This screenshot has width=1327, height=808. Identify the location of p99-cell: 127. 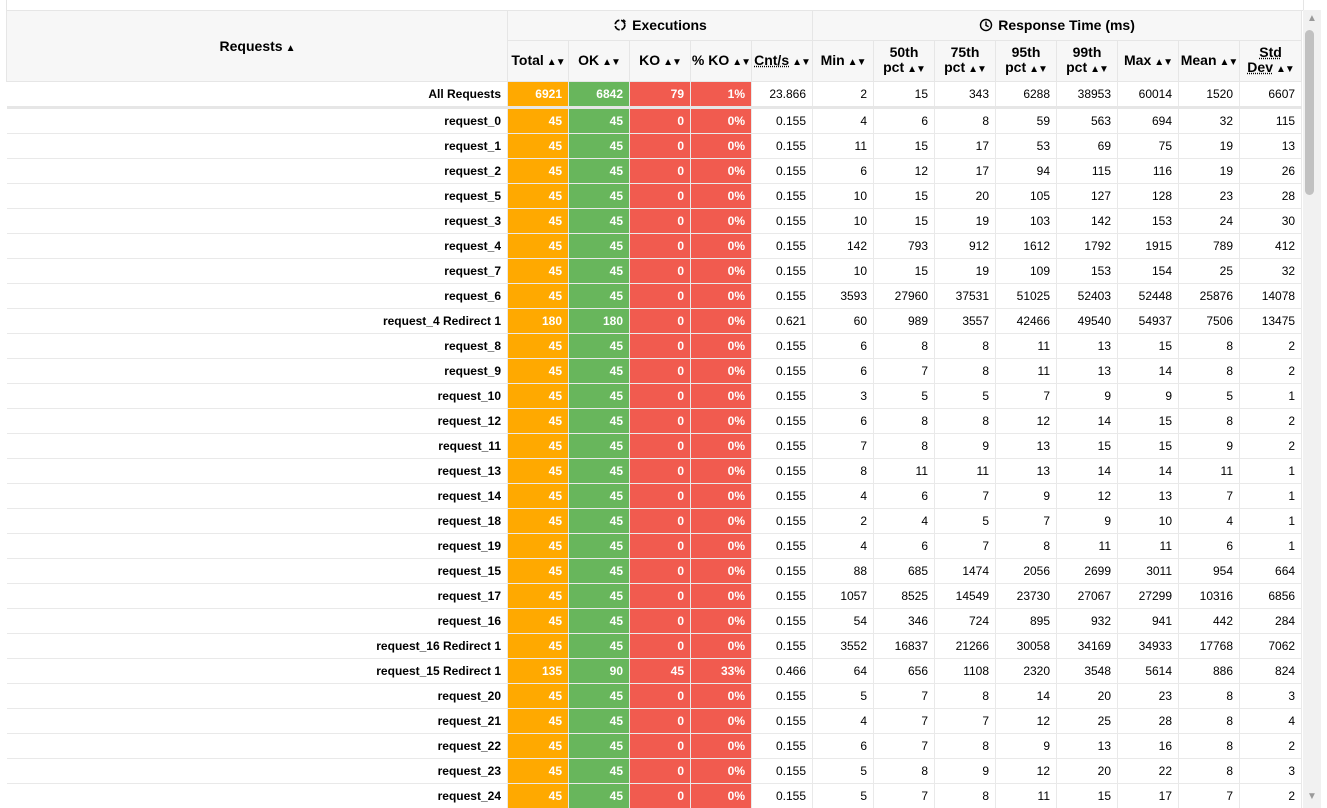
(1087, 196).